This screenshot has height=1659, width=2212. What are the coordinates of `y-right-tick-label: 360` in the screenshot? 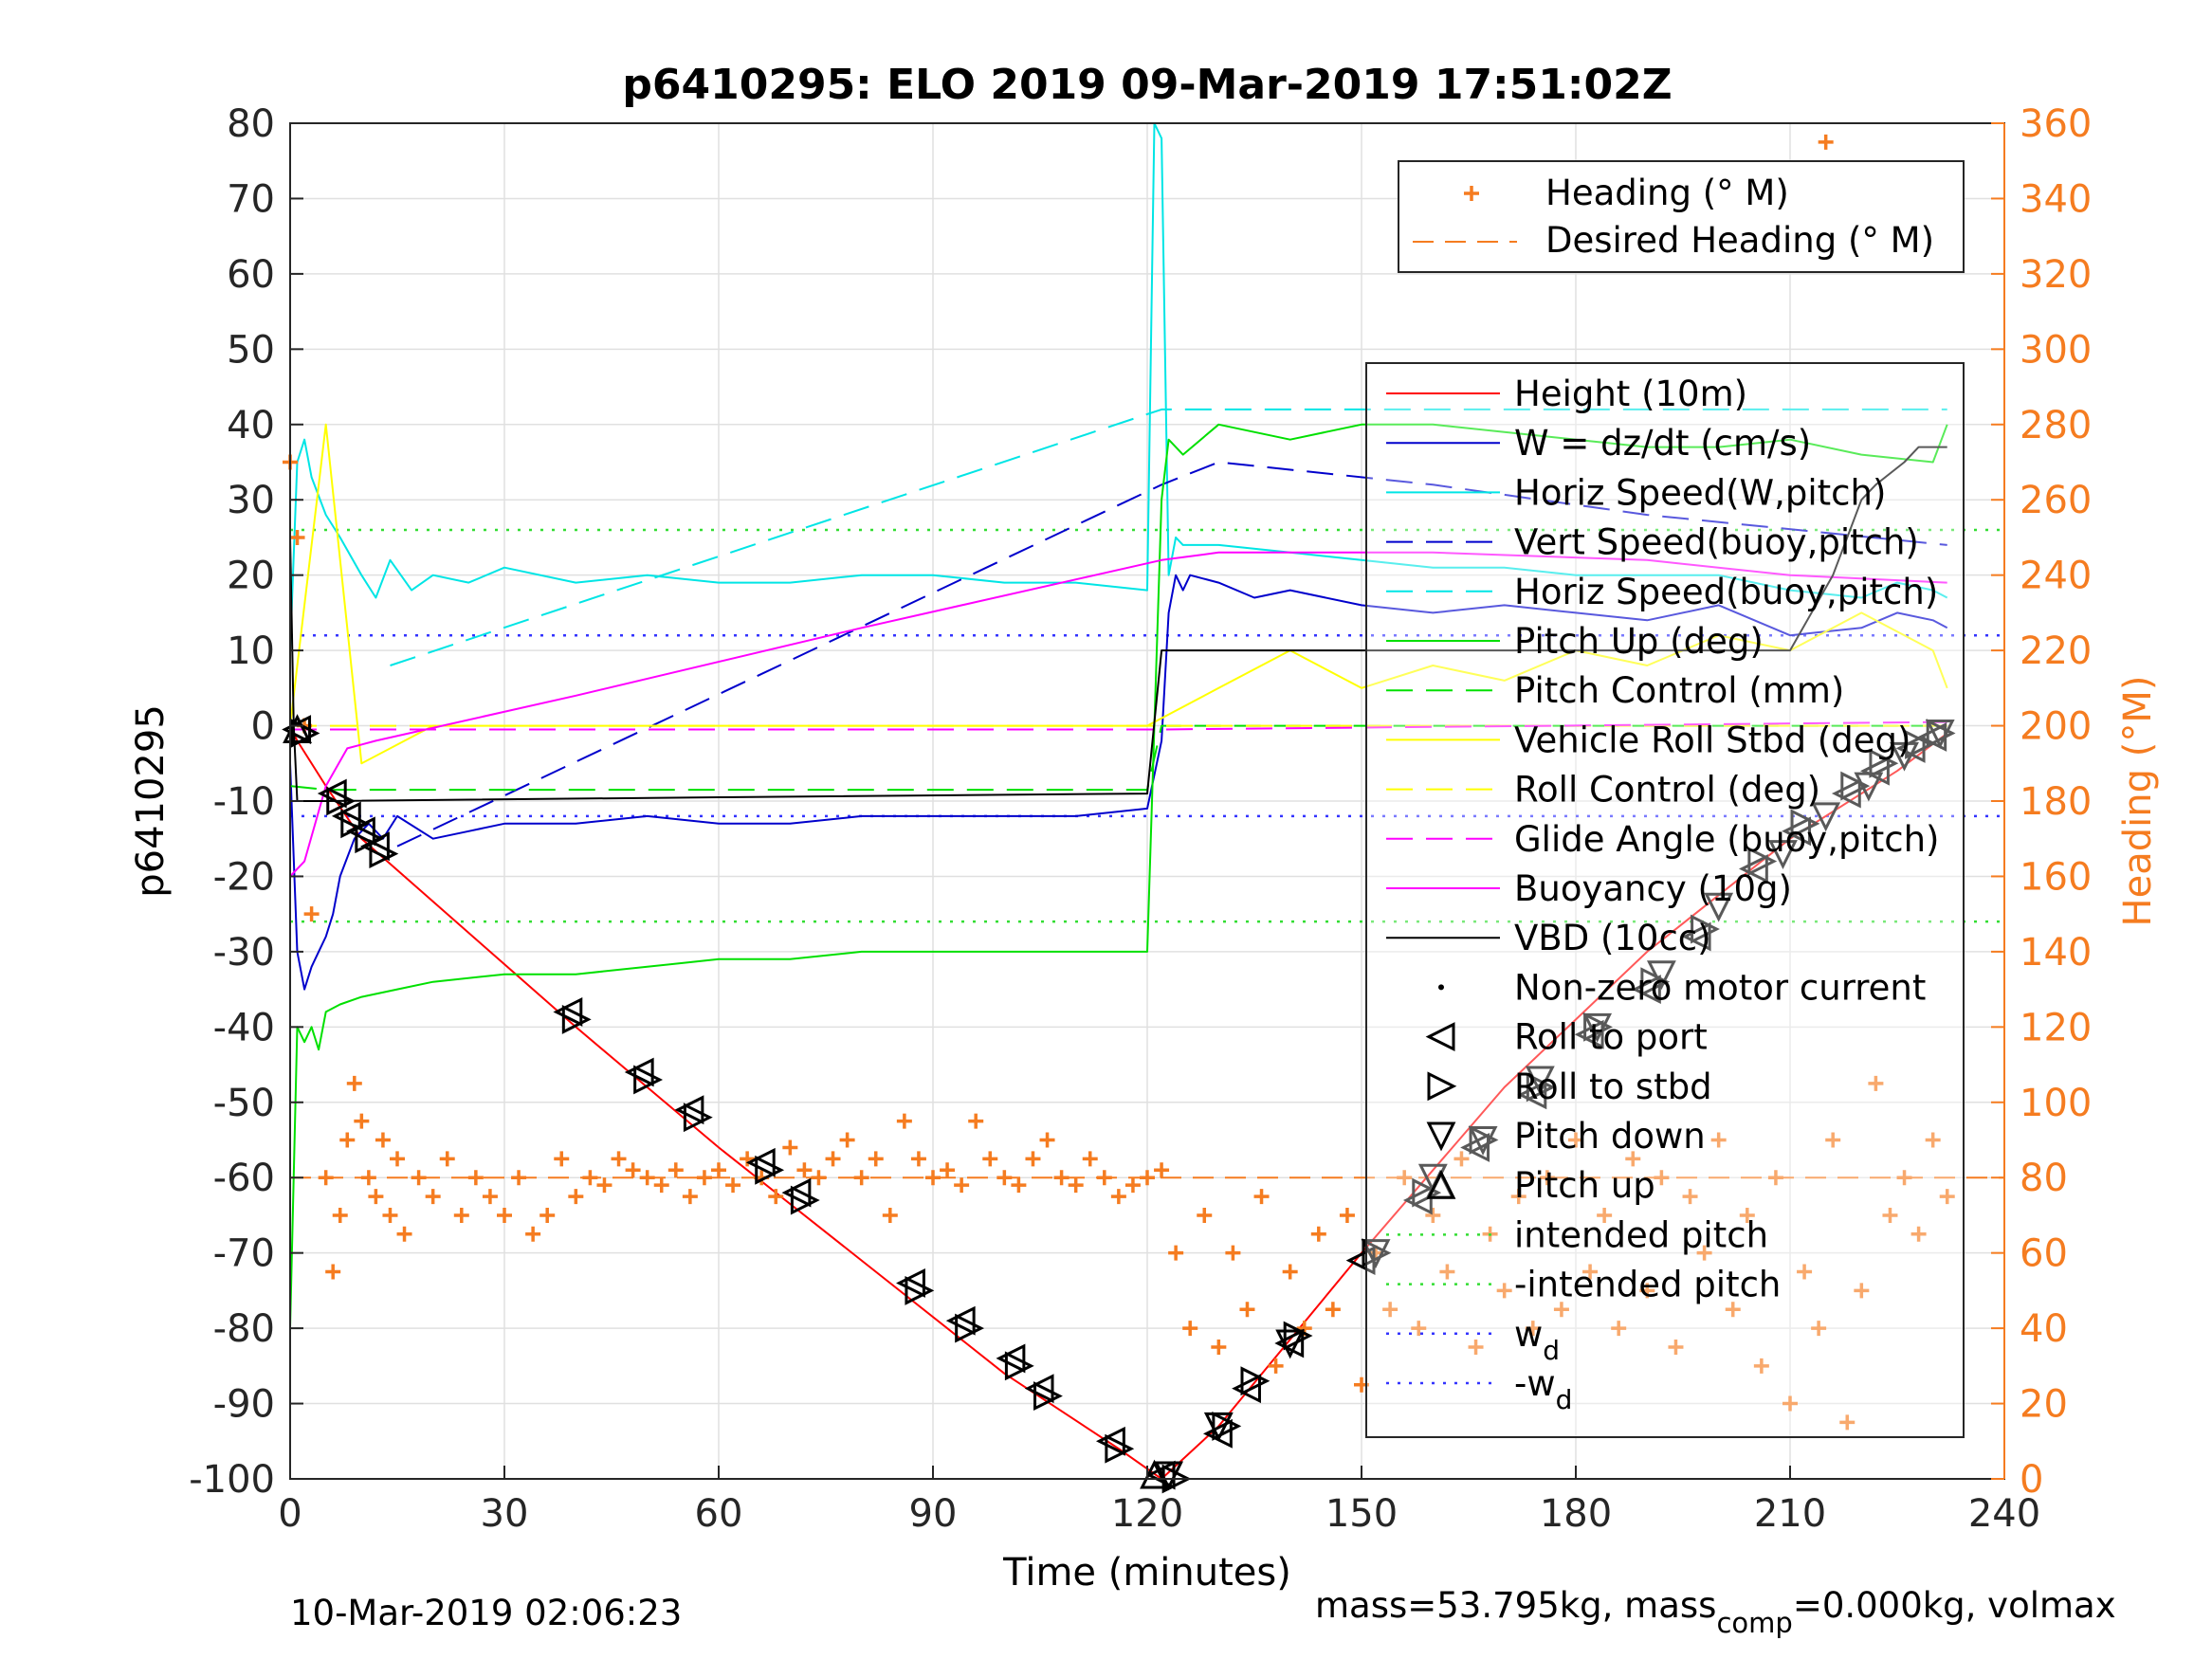 It's located at (2056, 124).